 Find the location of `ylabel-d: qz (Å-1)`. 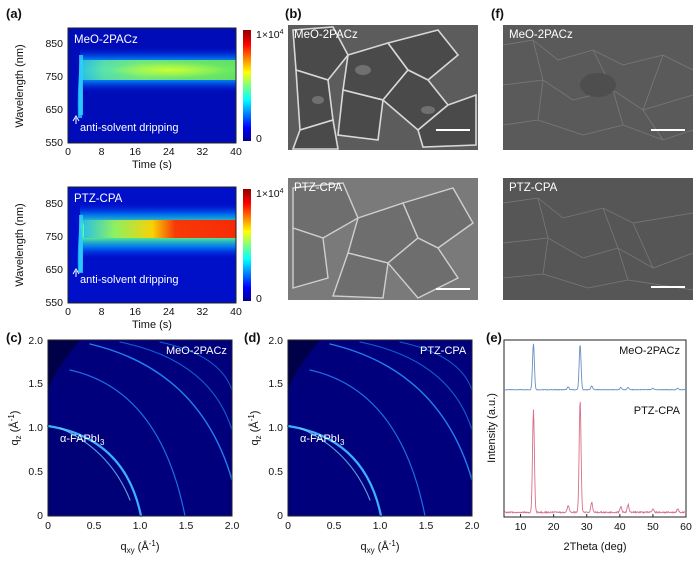

ylabel-d: qz (Å-1) is located at coordinates (255, 428).